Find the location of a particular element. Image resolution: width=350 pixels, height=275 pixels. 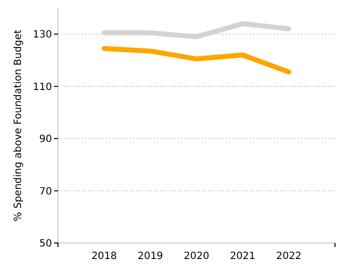

y-tick-label: 90 is located at coordinates (45, 140).